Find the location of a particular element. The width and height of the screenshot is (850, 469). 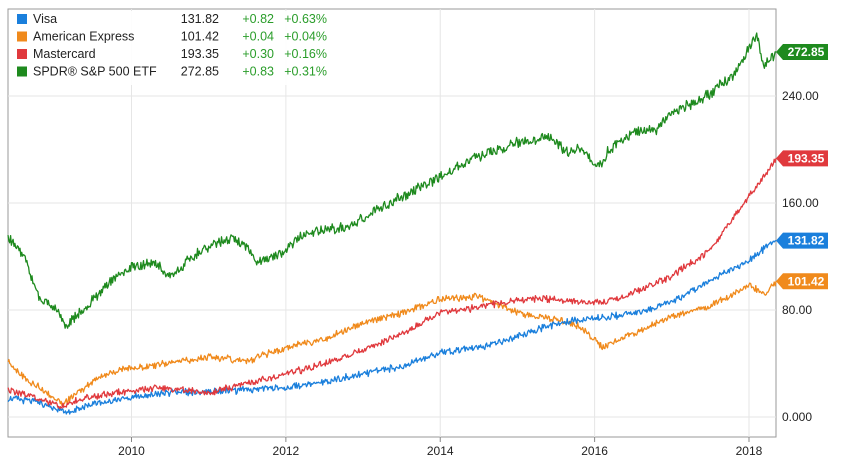

legend-series-name: Mastercard is located at coordinates (64, 54).